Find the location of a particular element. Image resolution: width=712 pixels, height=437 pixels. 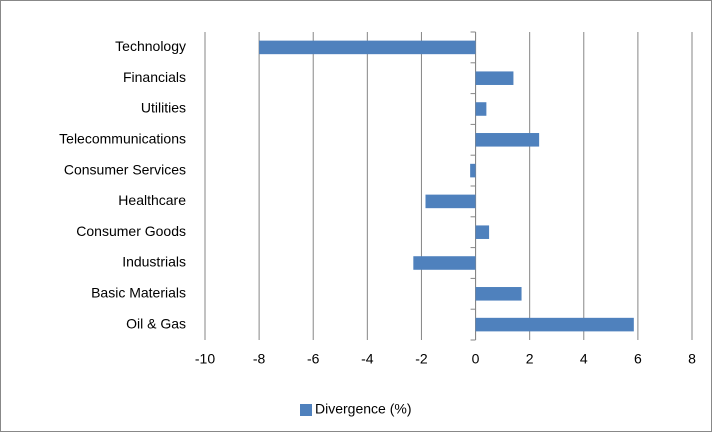

x-tick-label: 8 is located at coordinates (692, 359).